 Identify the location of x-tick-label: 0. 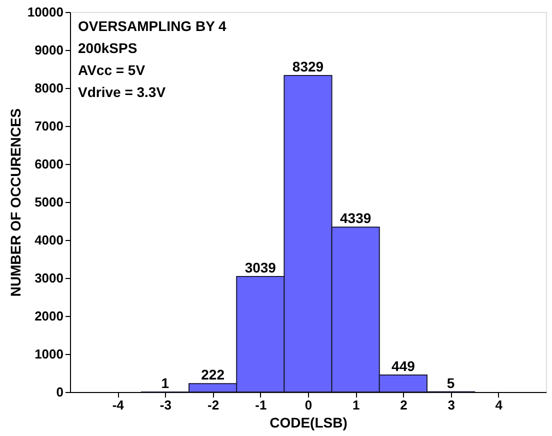
(308, 405).